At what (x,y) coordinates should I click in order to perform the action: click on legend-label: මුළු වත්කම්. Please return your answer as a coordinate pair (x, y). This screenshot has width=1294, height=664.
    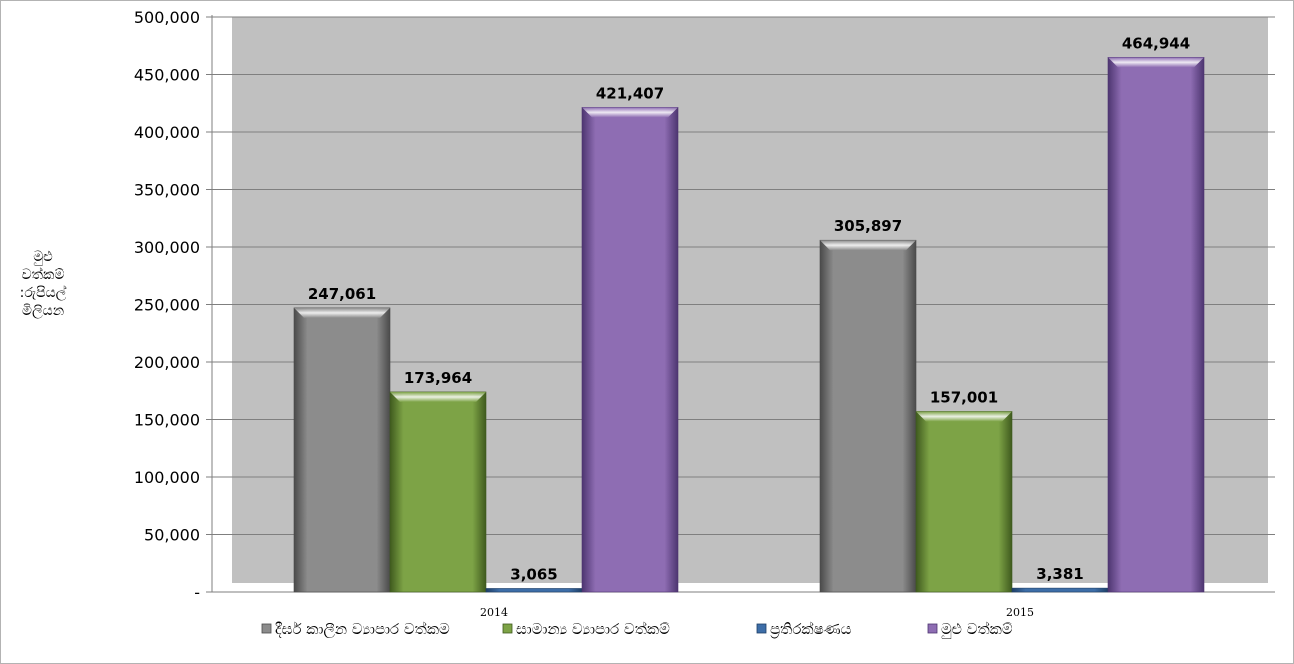
    Looking at the image, I should click on (977, 629).